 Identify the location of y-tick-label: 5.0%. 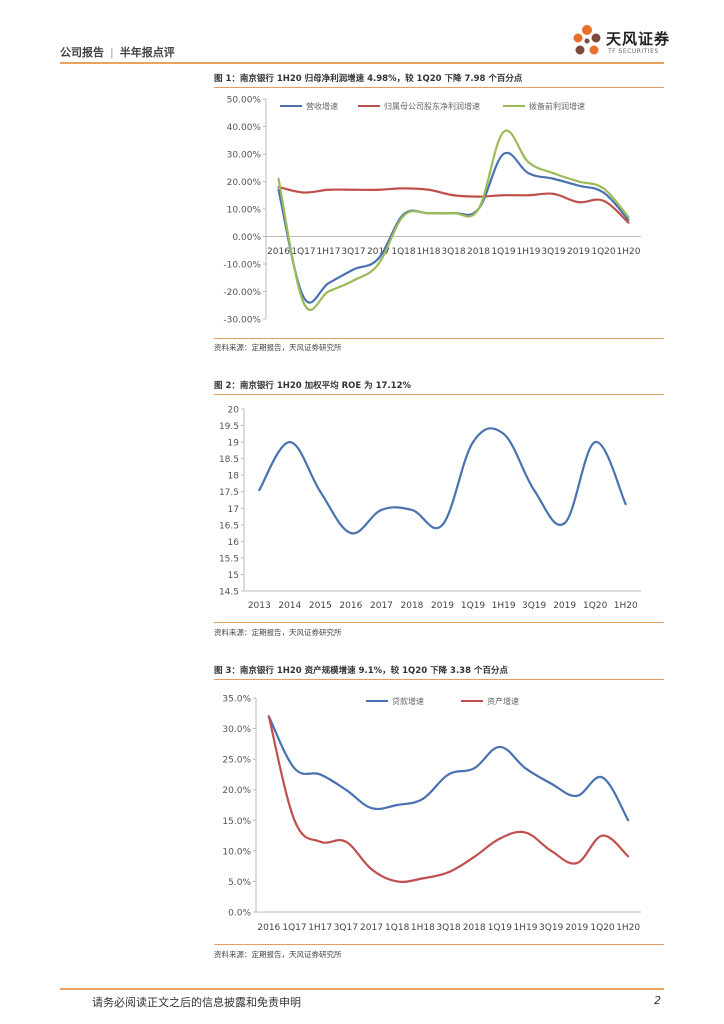
(239, 883).